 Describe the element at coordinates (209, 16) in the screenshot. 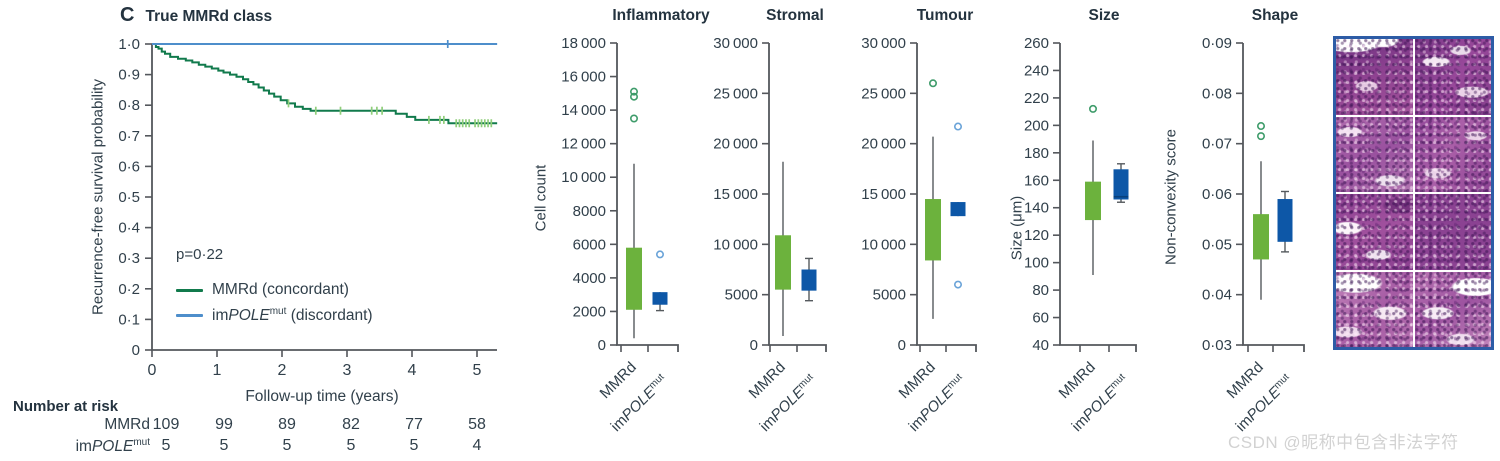

I see `panel-title-text: True MMRd class` at that location.